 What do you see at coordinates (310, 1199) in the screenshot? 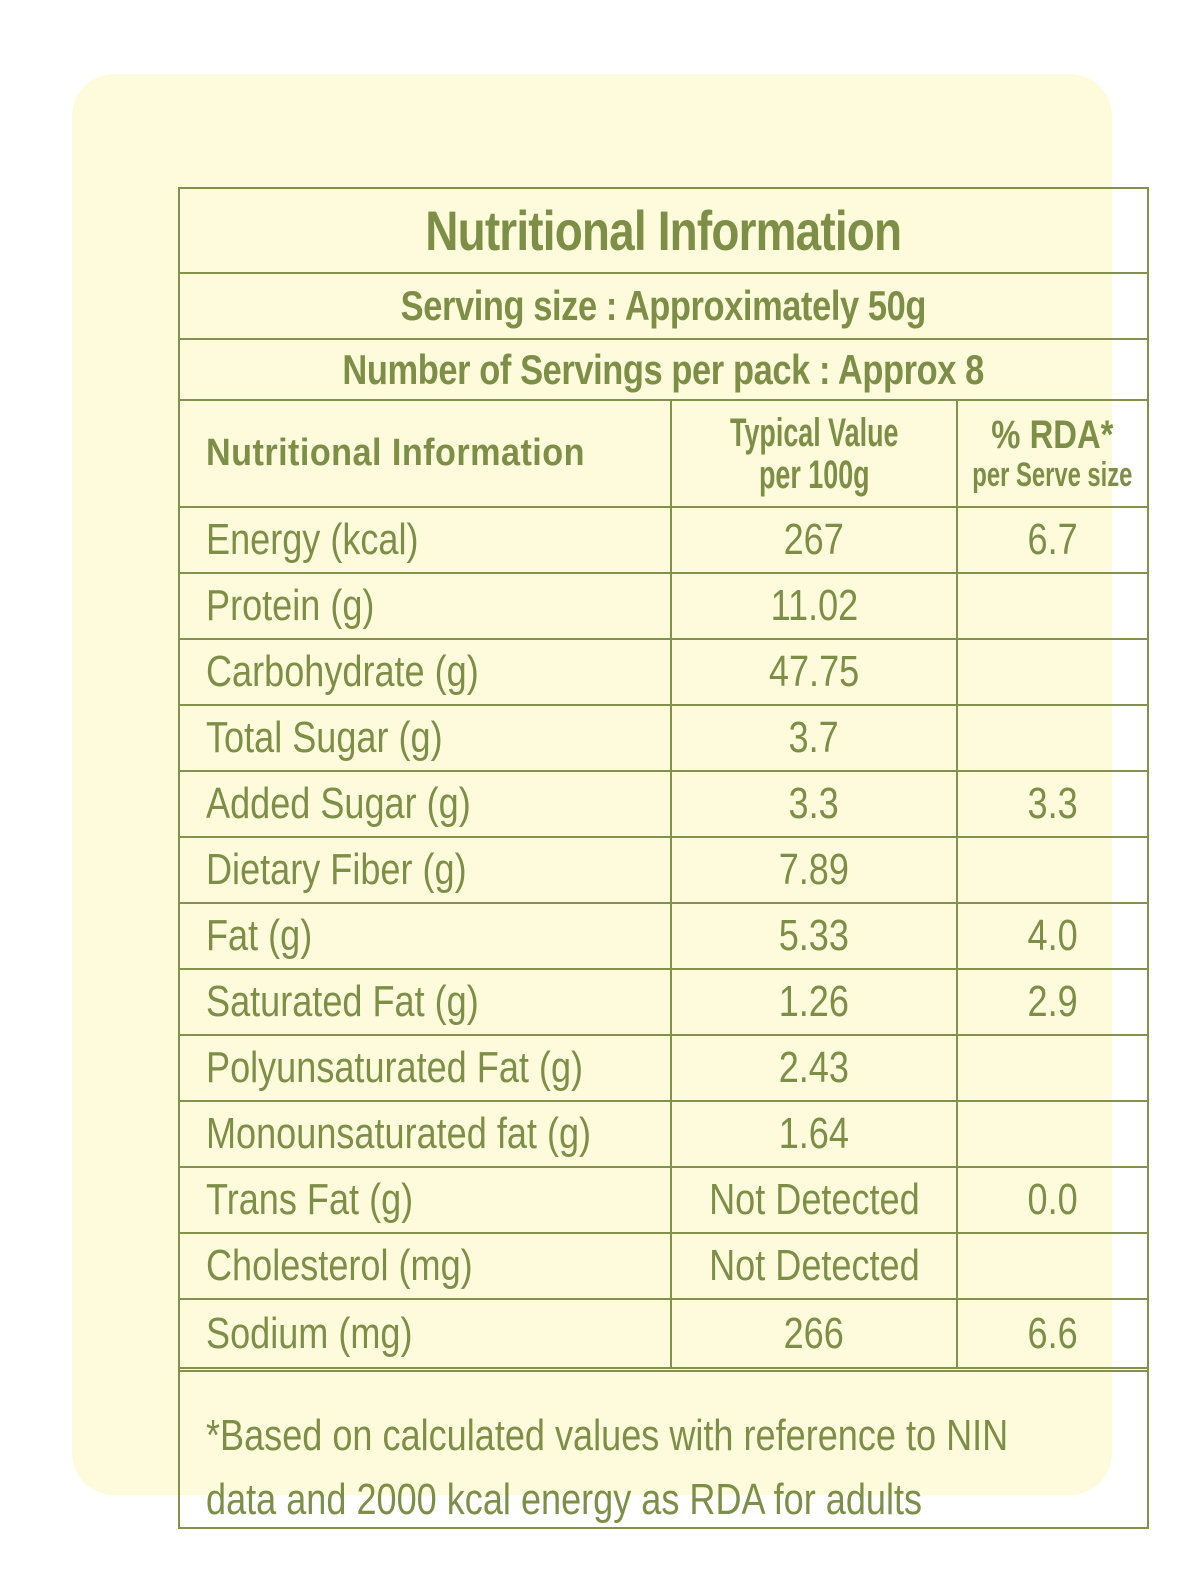
I see `nutrient-name: Trans Fat (g)` at bounding box center [310, 1199].